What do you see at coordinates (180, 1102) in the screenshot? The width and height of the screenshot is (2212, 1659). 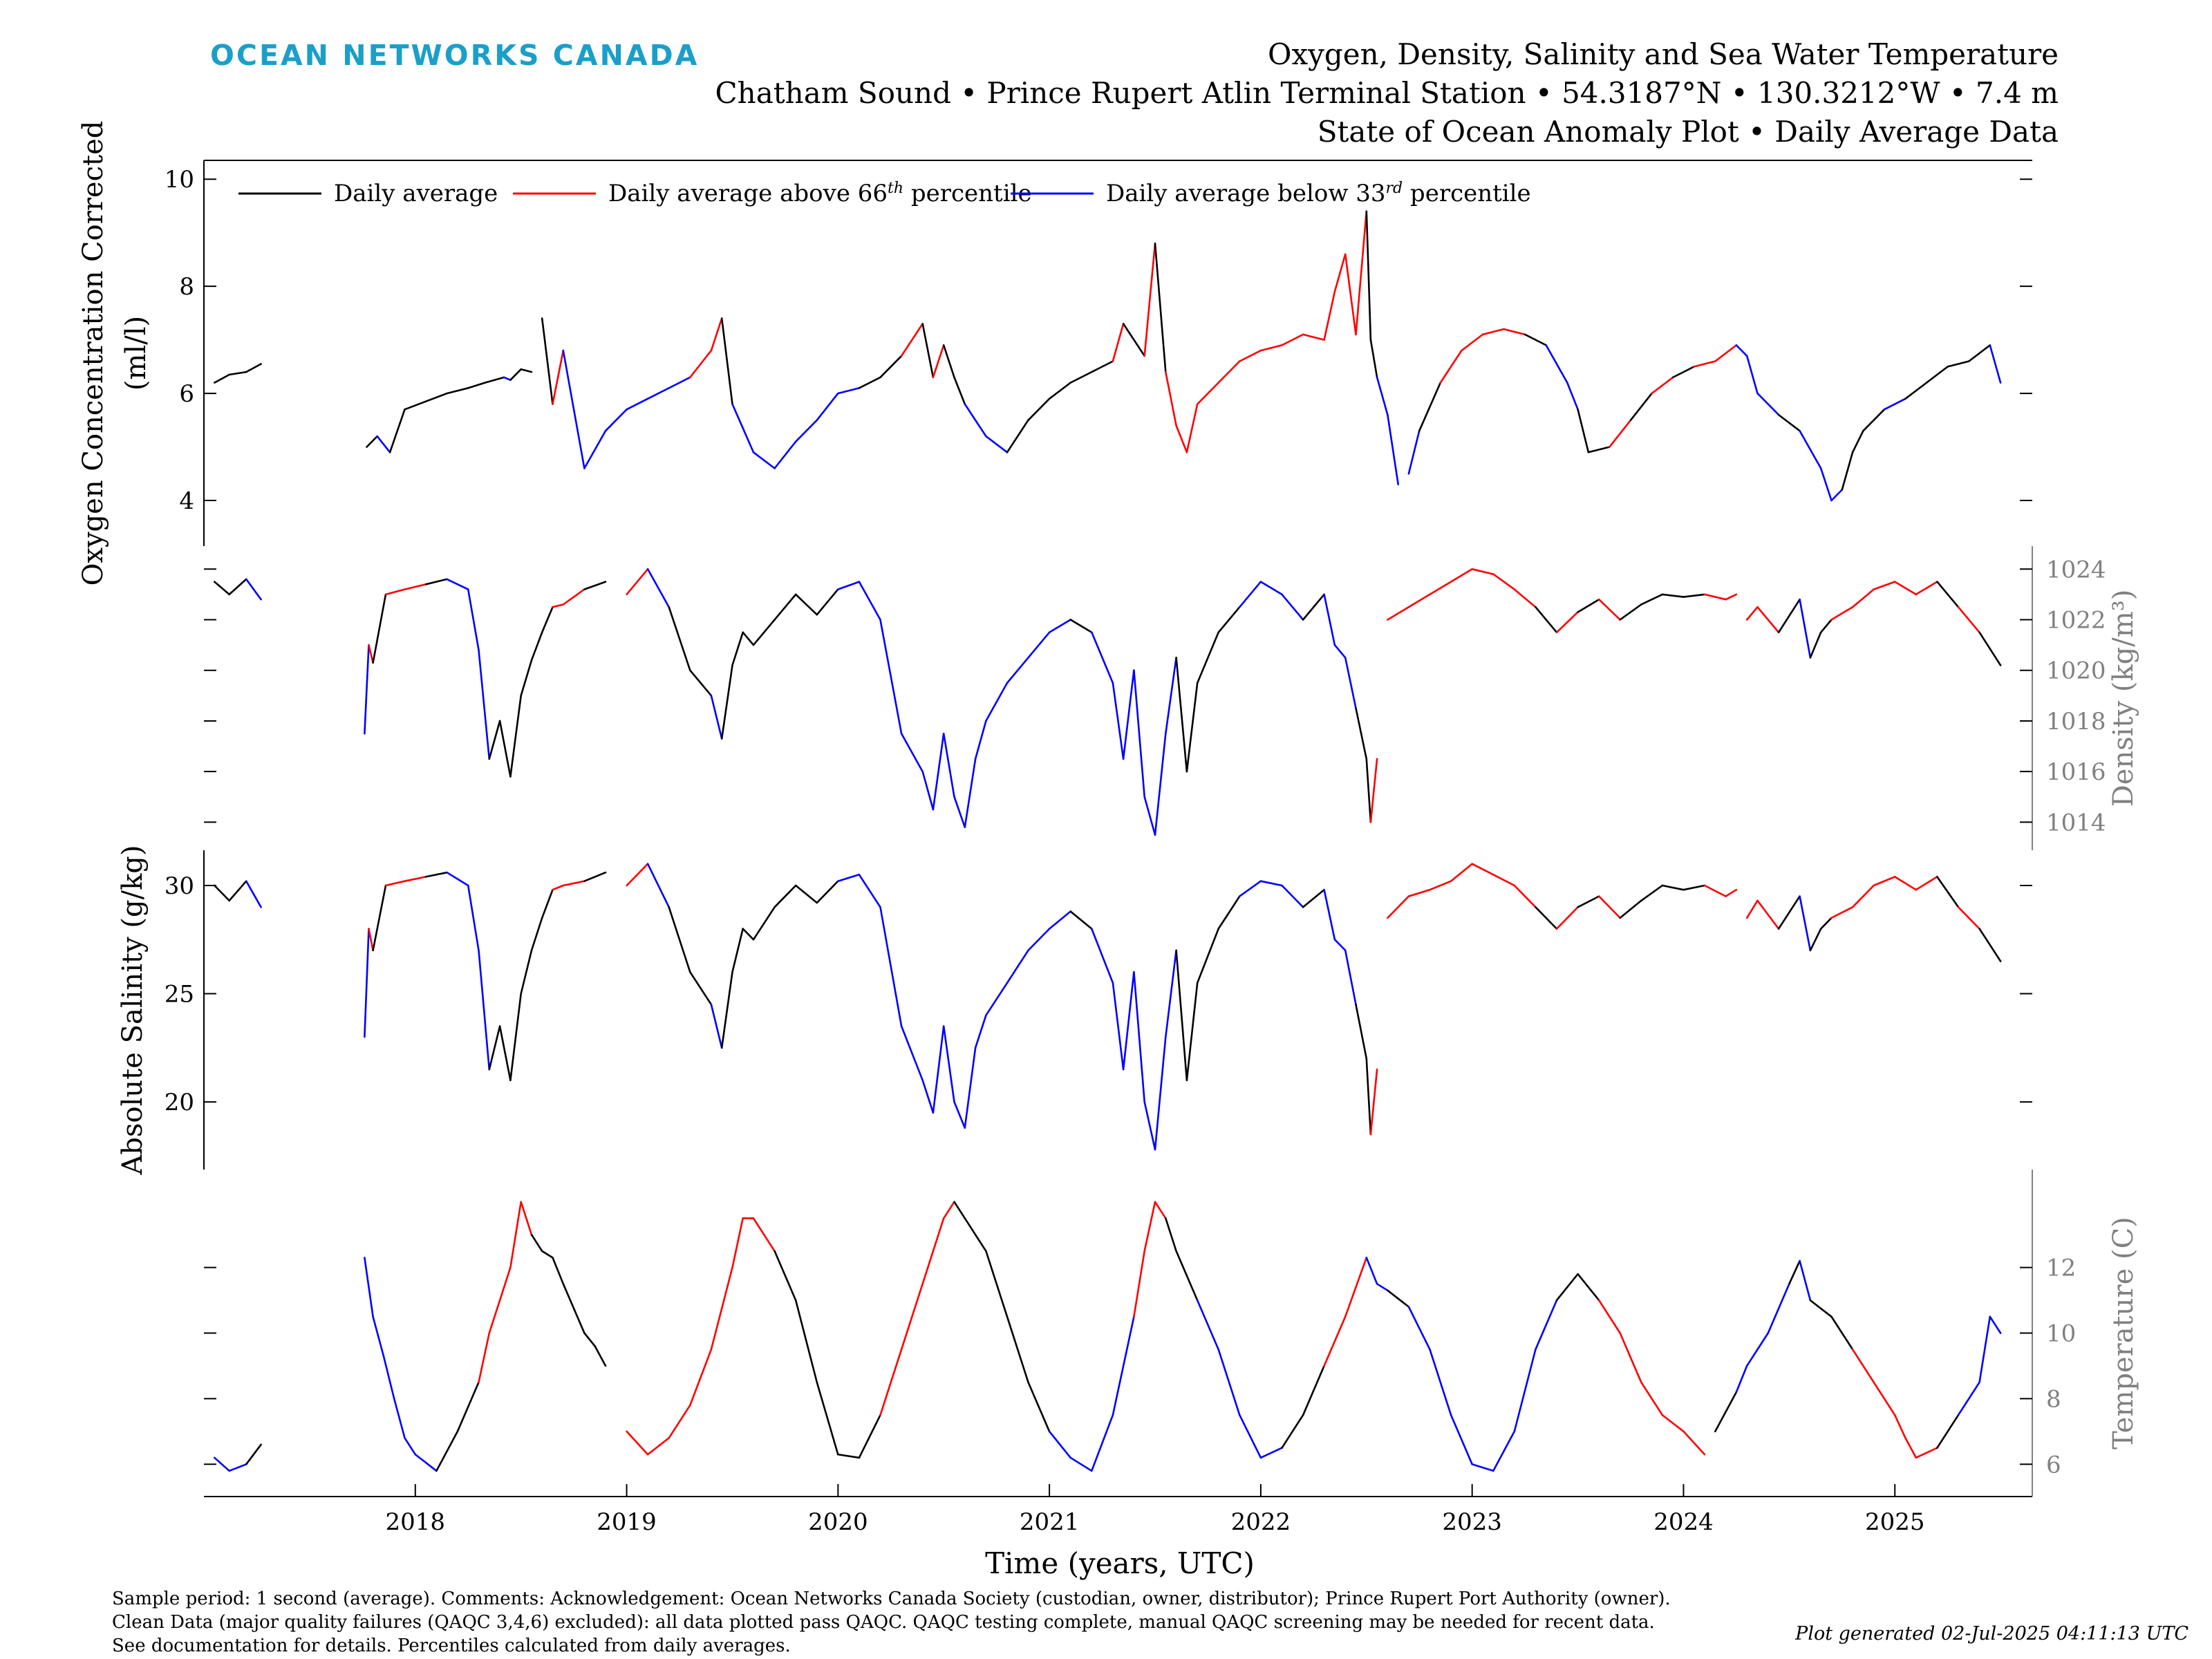 I see `salinity-tick-label: 20` at bounding box center [180, 1102].